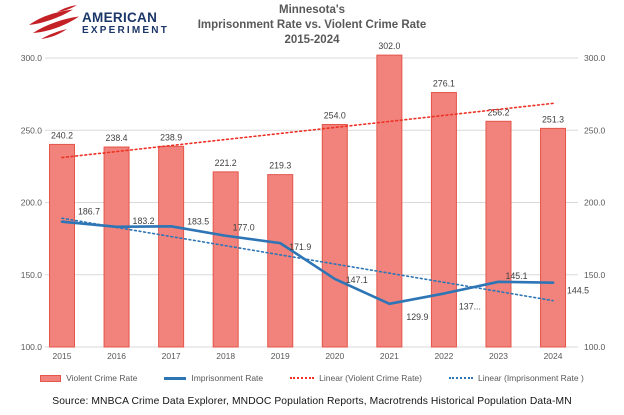  I want to click on line-value-label: 186.7, so click(89, 212).